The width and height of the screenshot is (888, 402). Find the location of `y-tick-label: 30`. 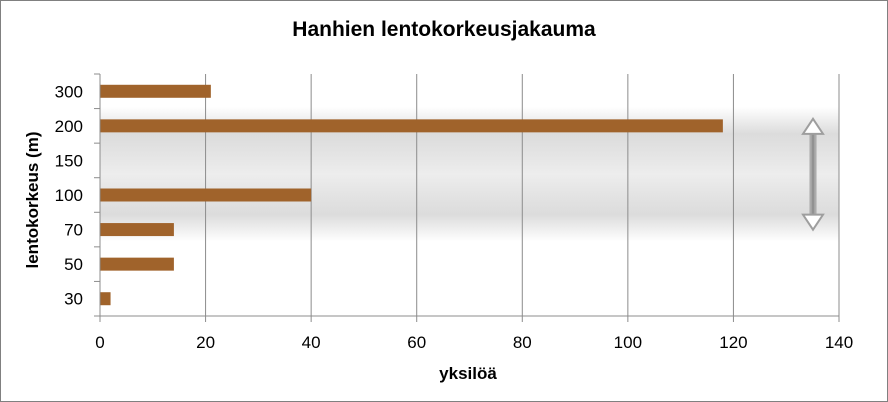

y-tick-label: 30 is located at coordinates (73, 299).